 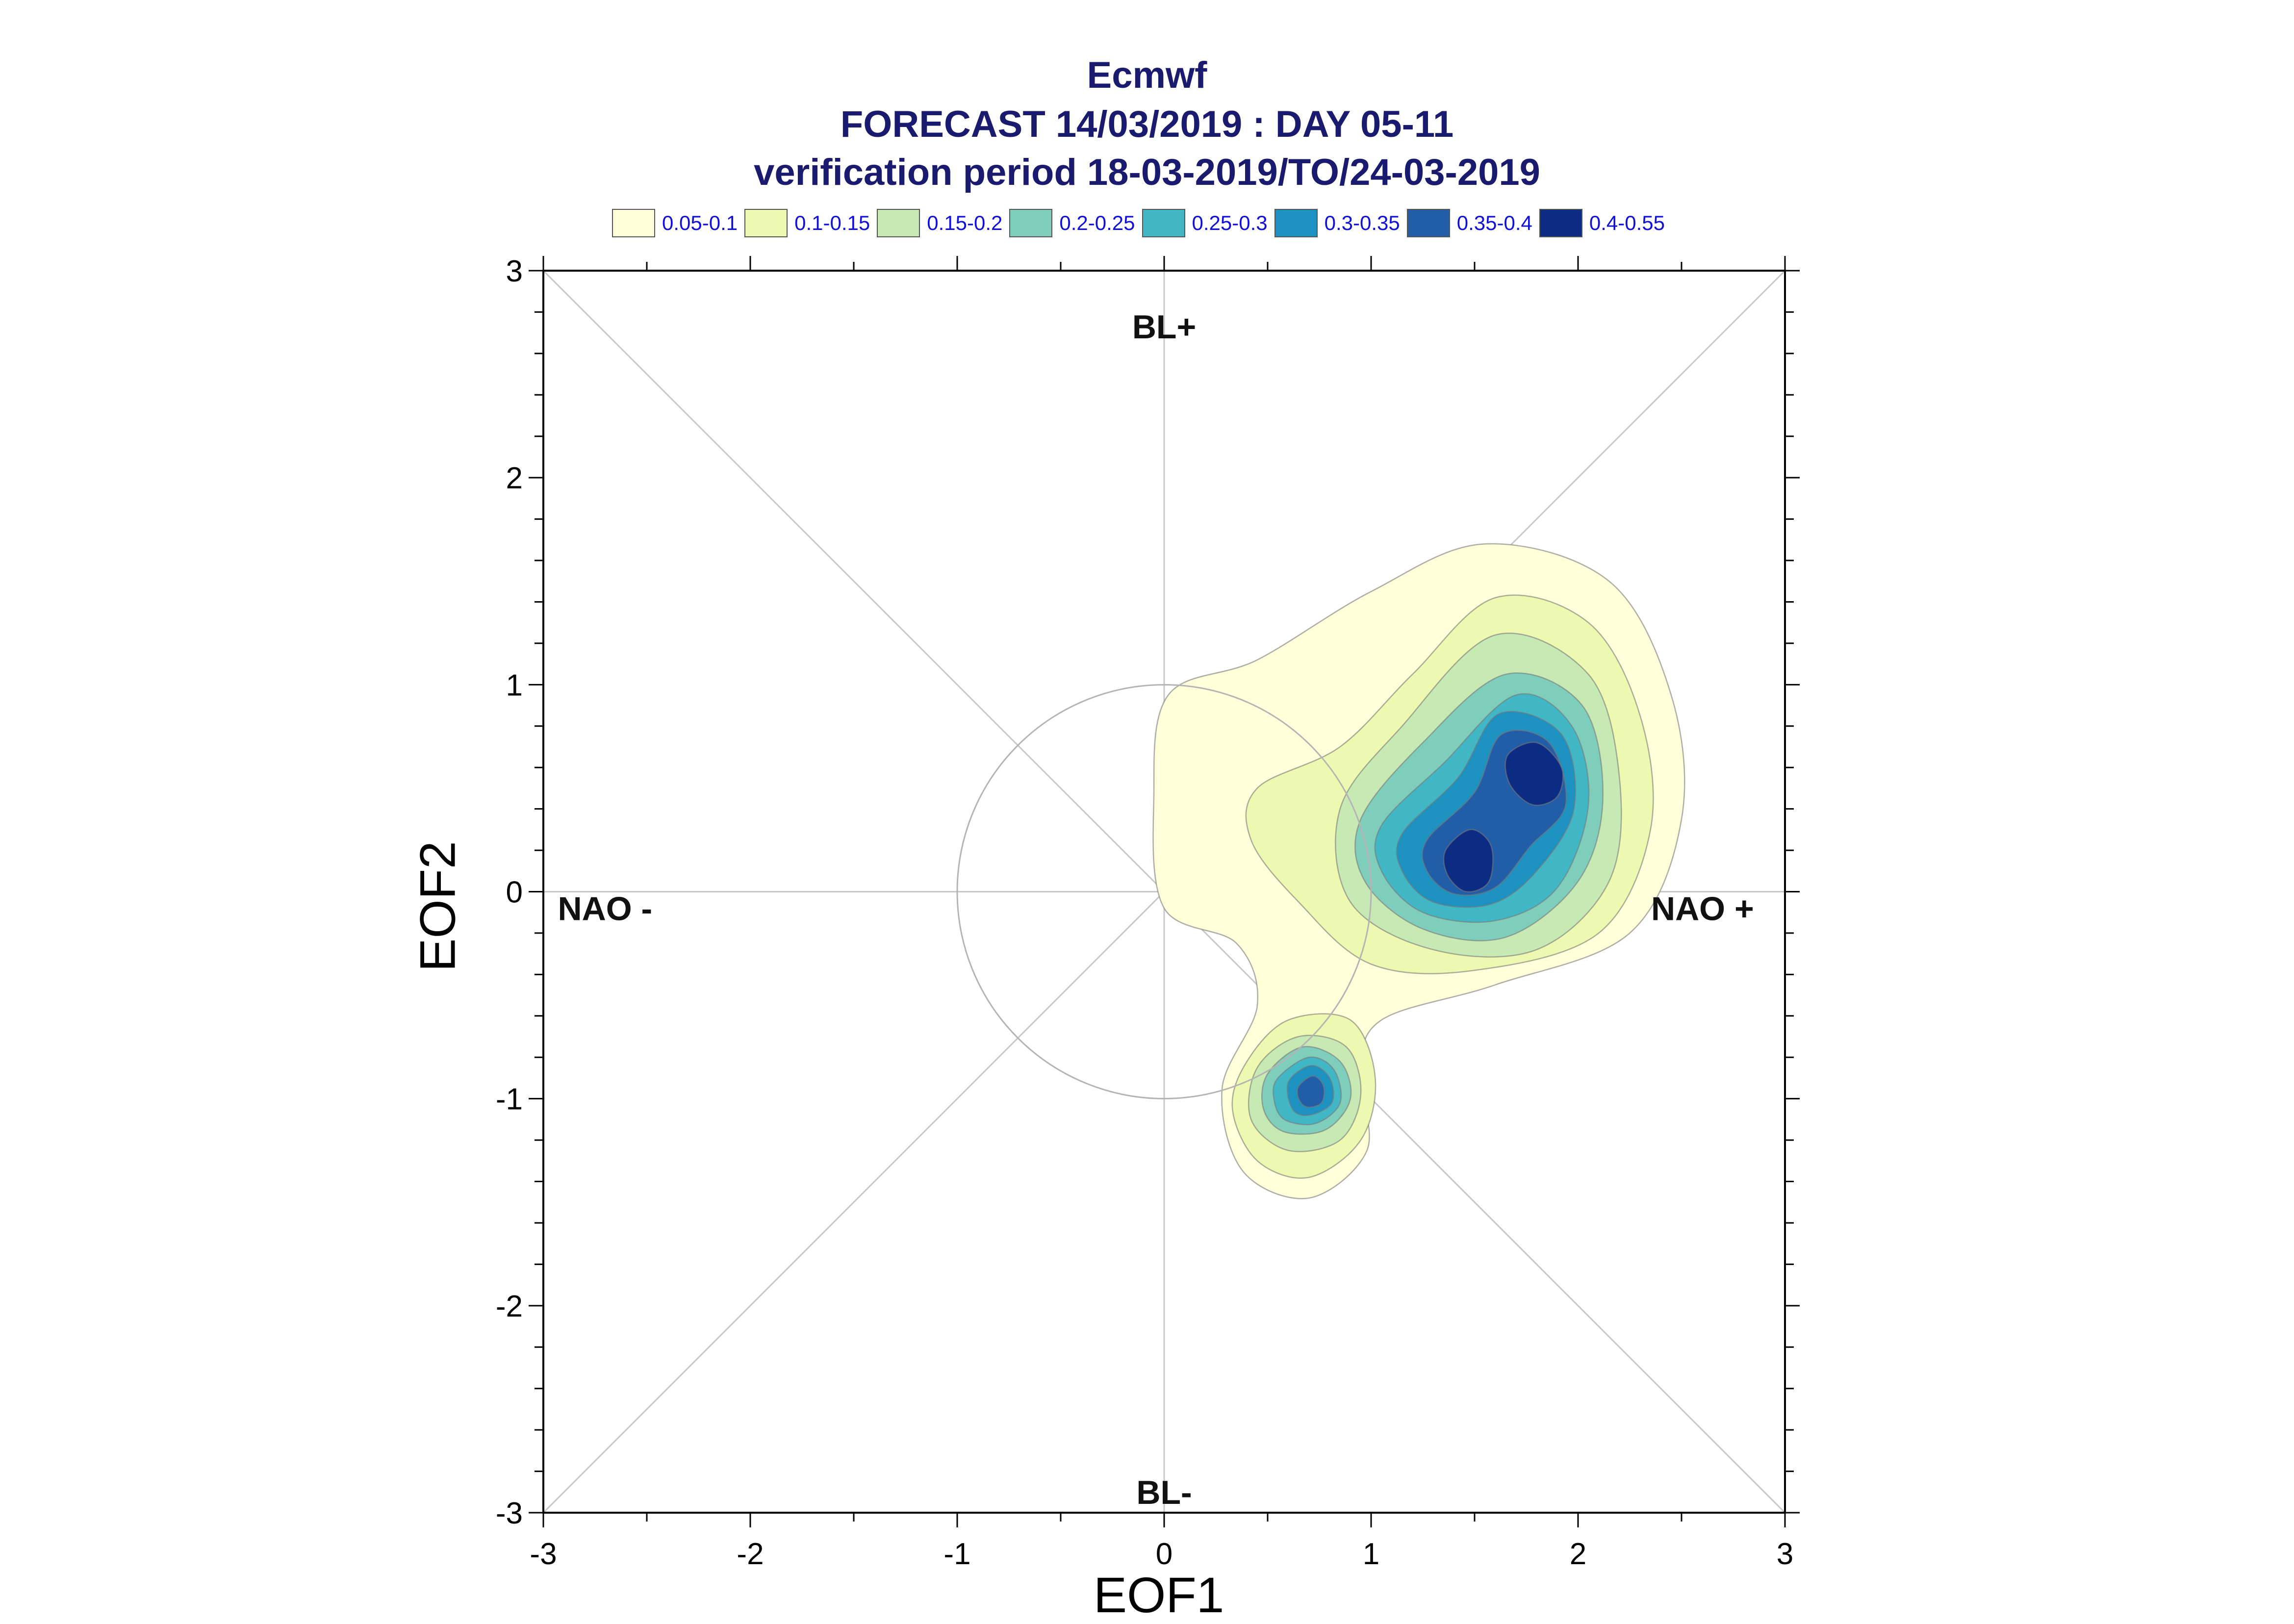 I want to click on unit-circle, so click(x=1164, y=891).